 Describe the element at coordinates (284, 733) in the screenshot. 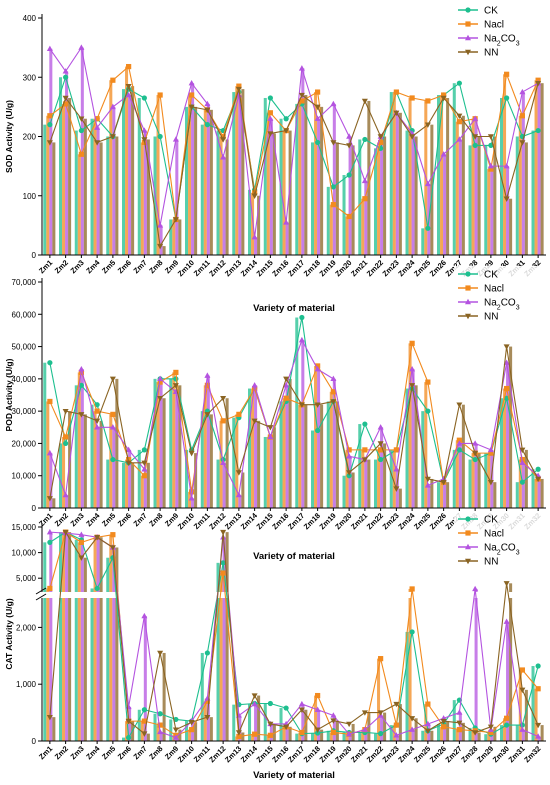

I see `bar-NaCl-Zm16` at that location.